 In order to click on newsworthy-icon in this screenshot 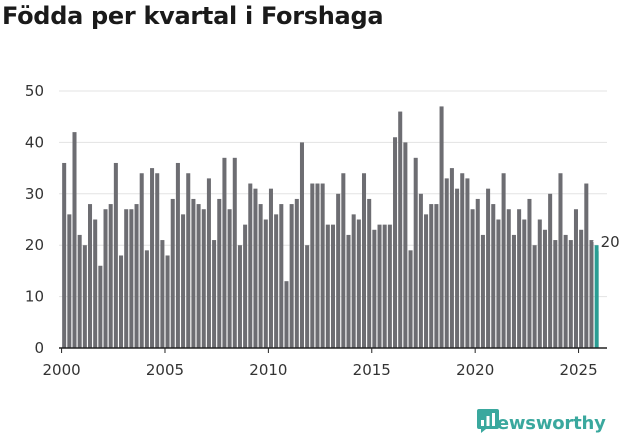, I will do `click(488, 421)`.